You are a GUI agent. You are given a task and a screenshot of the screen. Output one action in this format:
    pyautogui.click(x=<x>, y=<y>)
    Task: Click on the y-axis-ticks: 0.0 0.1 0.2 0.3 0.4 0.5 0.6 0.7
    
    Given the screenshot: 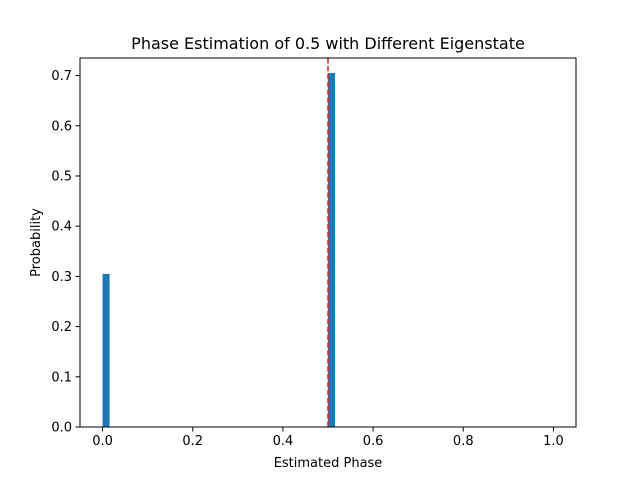 What is the action you would take?
    pyautogui.click(x=65, y=252)
    